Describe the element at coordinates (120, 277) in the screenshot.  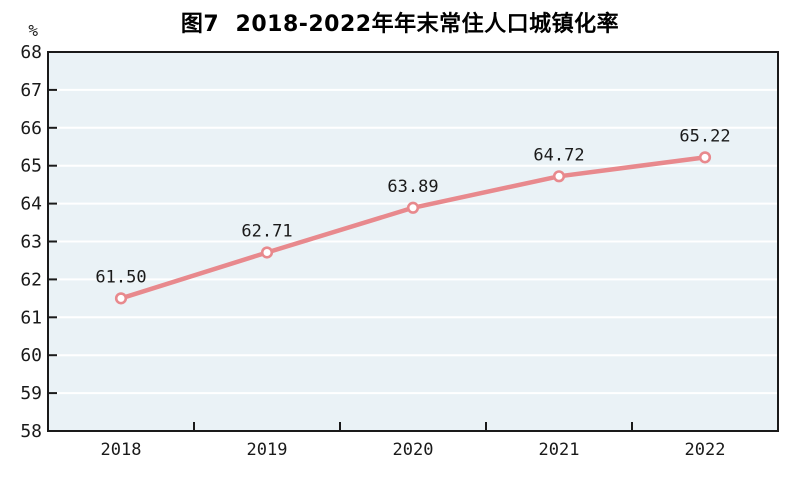
I see `data-point-label: 61.50` at that location.